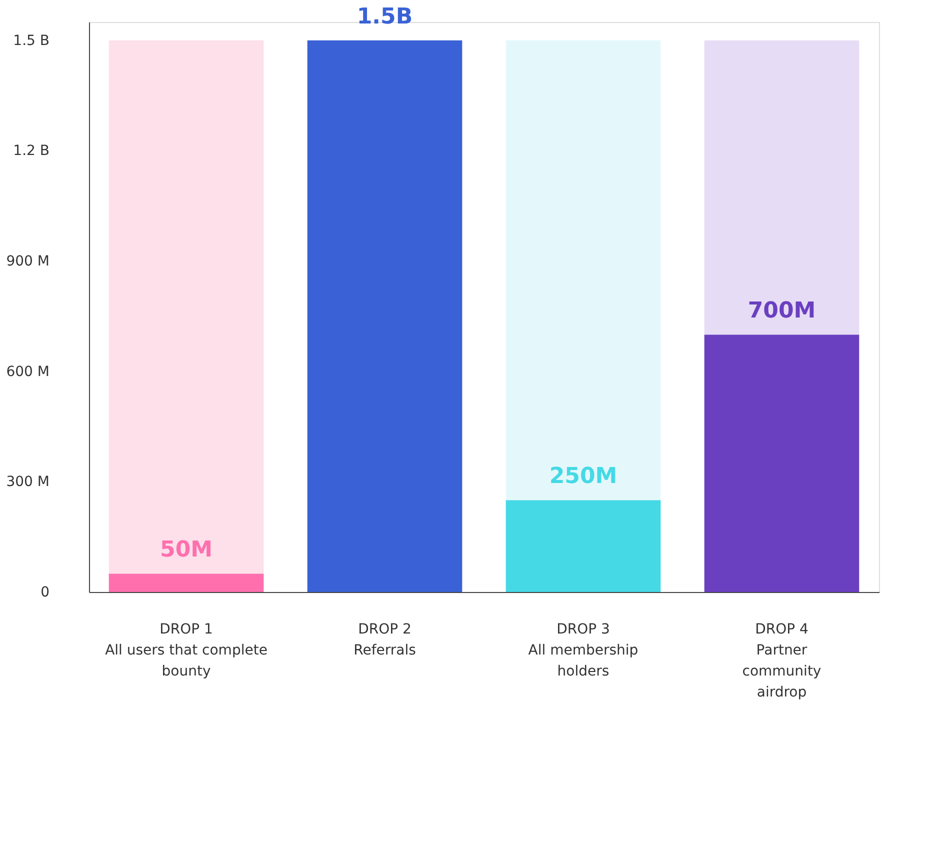  I want to click on data-label: 700M, so click(782, 311).